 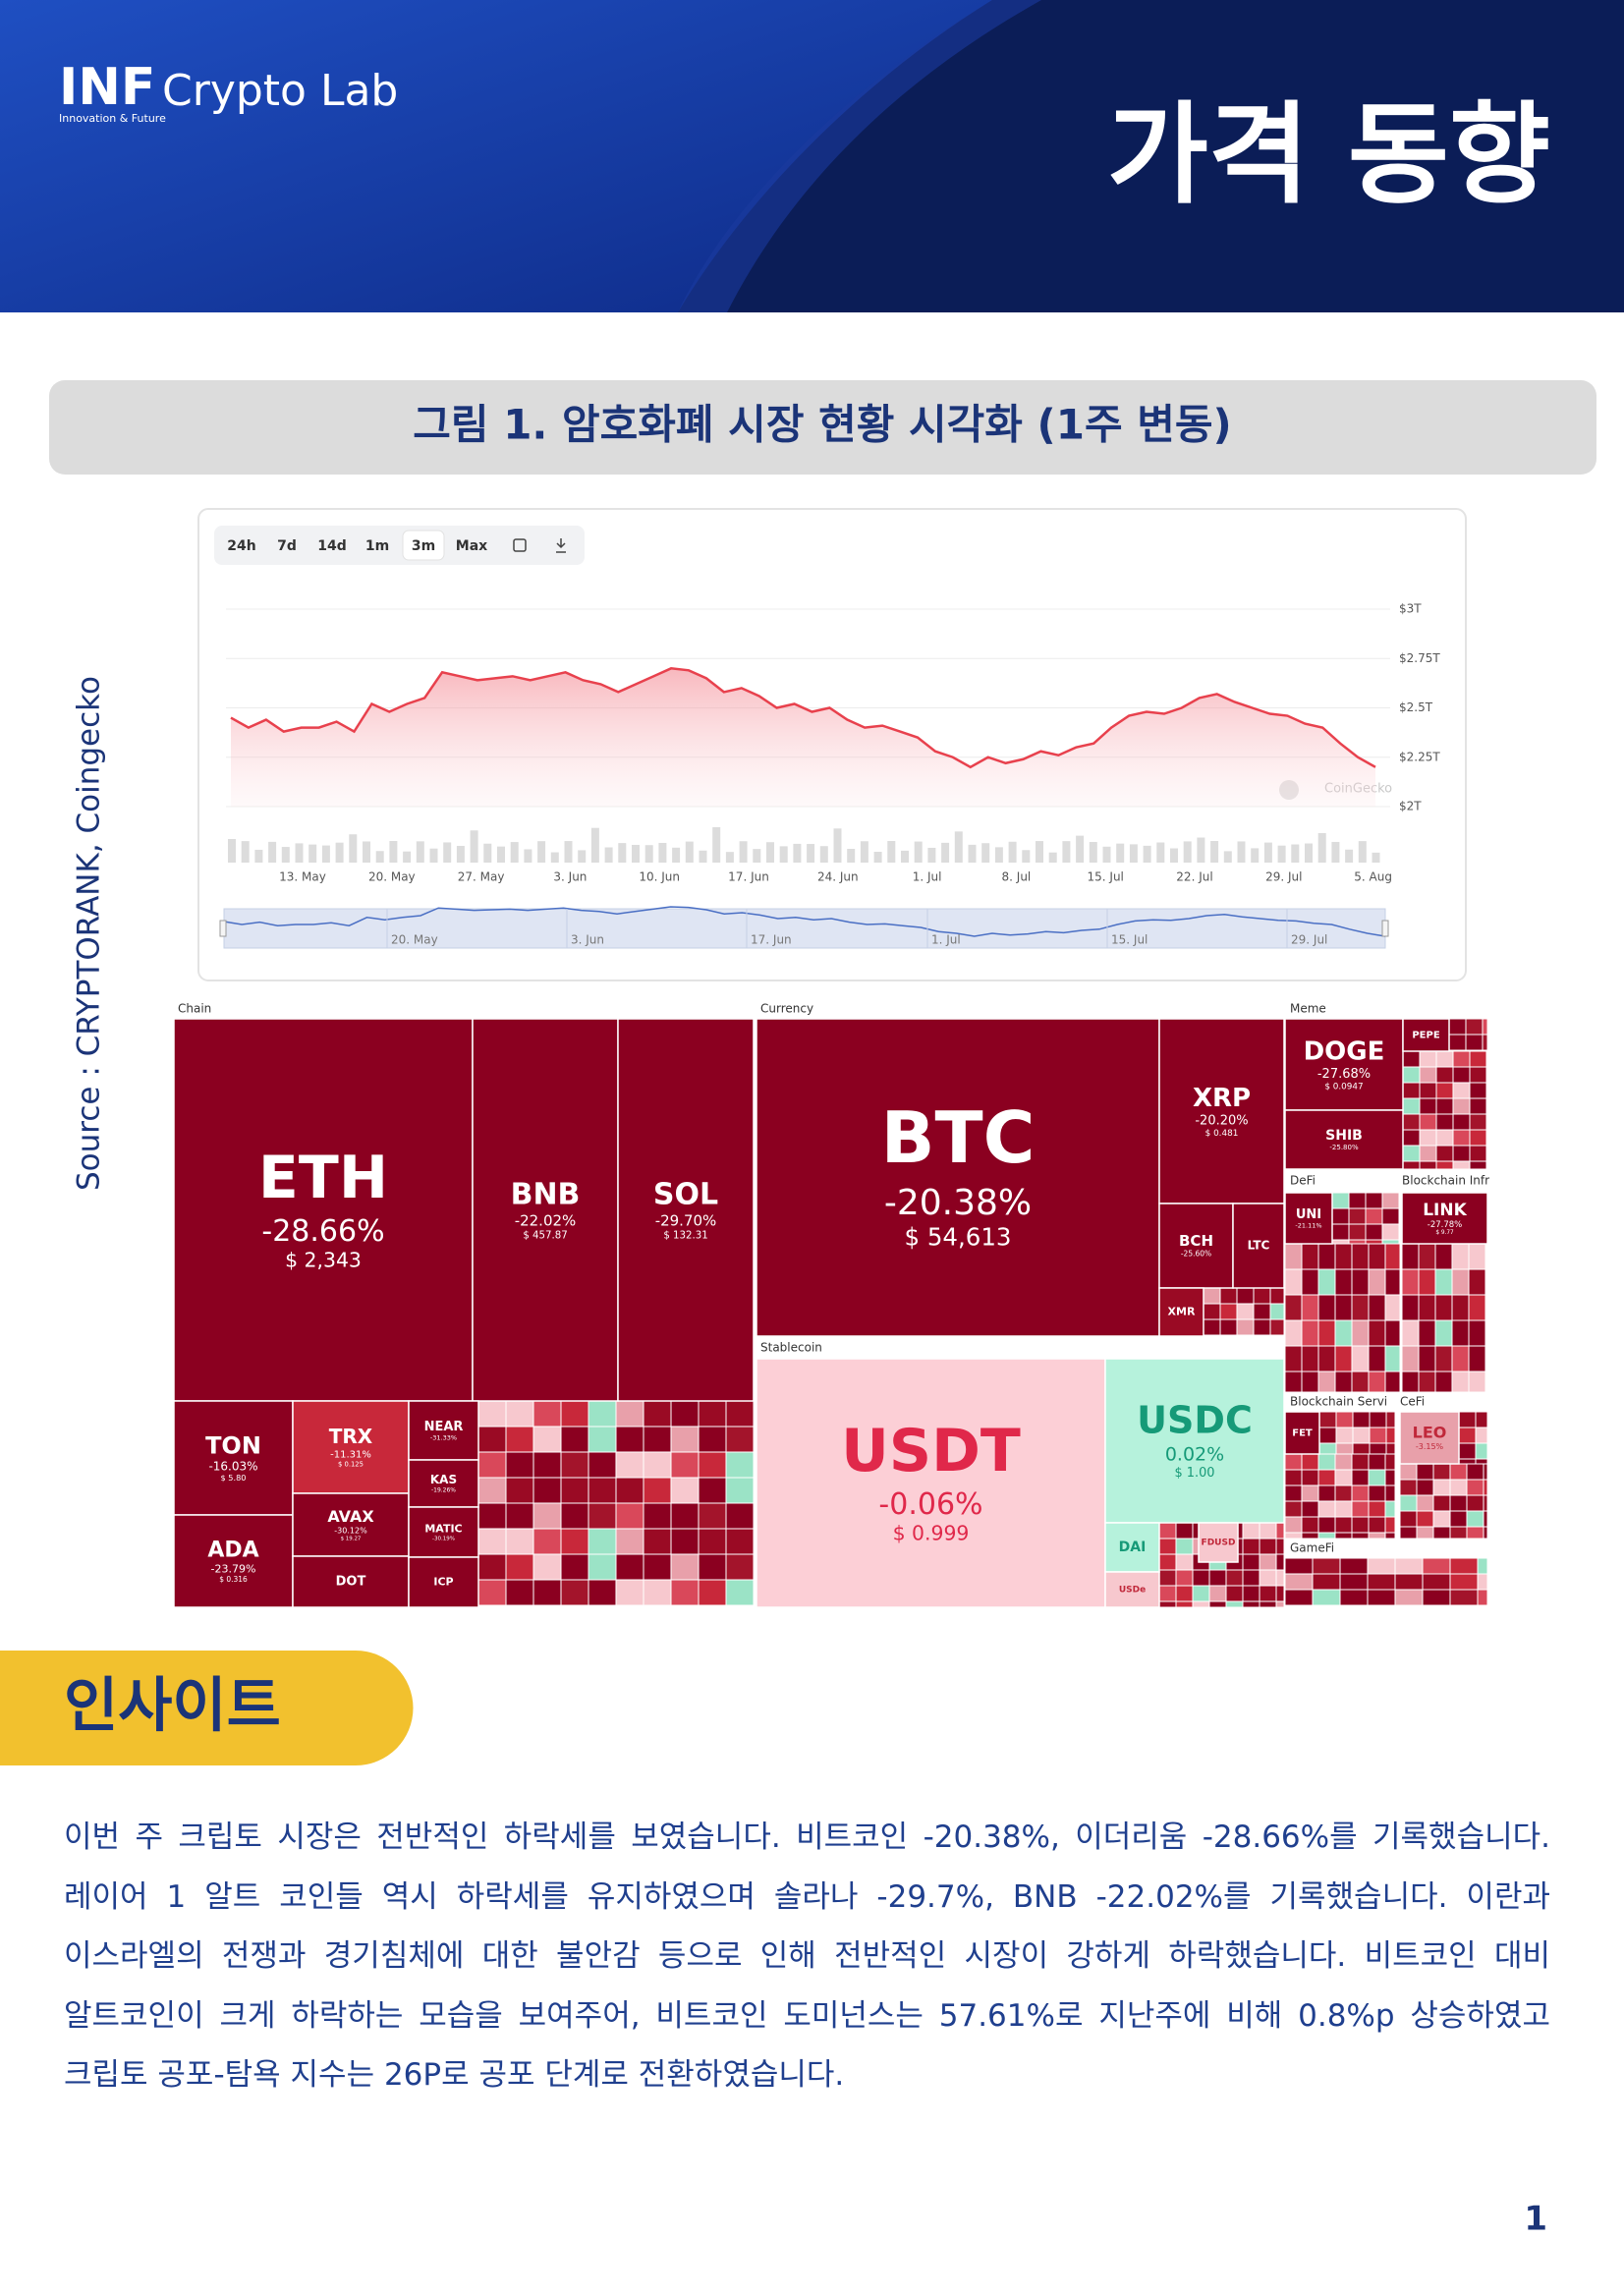 What do you see at coordinates (399, 545) in the screenshot?
I see `timeframe-bar` at bounding box center [399, 545].